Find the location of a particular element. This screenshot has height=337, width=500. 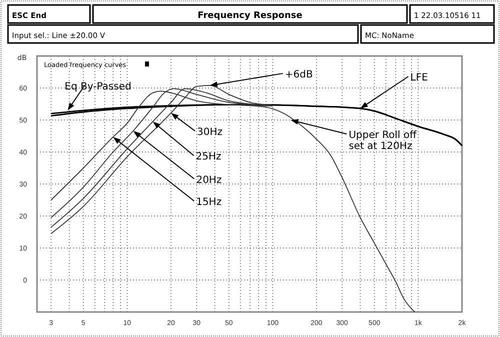

annotation: 20Hz is located at coordinates (209, 180).